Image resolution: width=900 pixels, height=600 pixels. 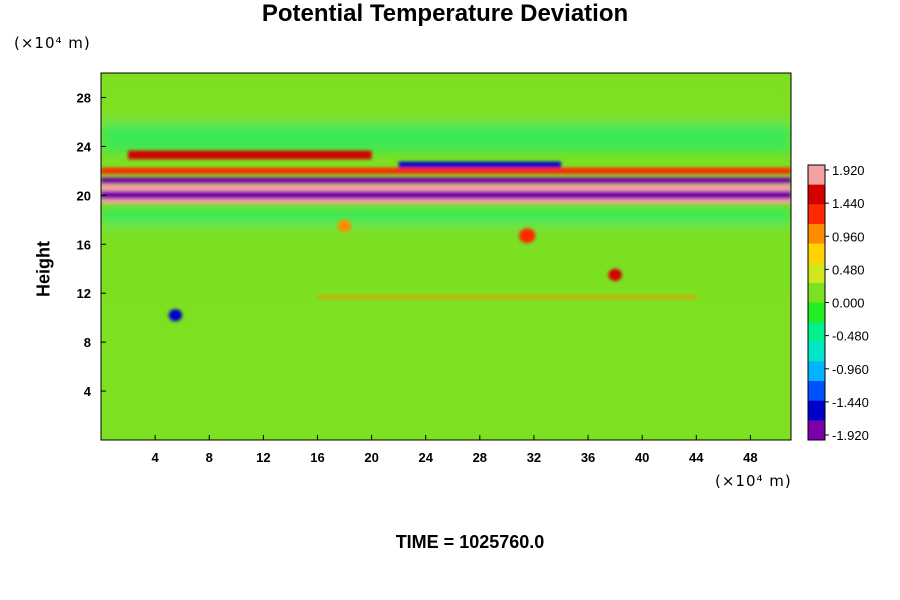 I want to click on colorbar-label: -1.920, so click(x=850, y=435).